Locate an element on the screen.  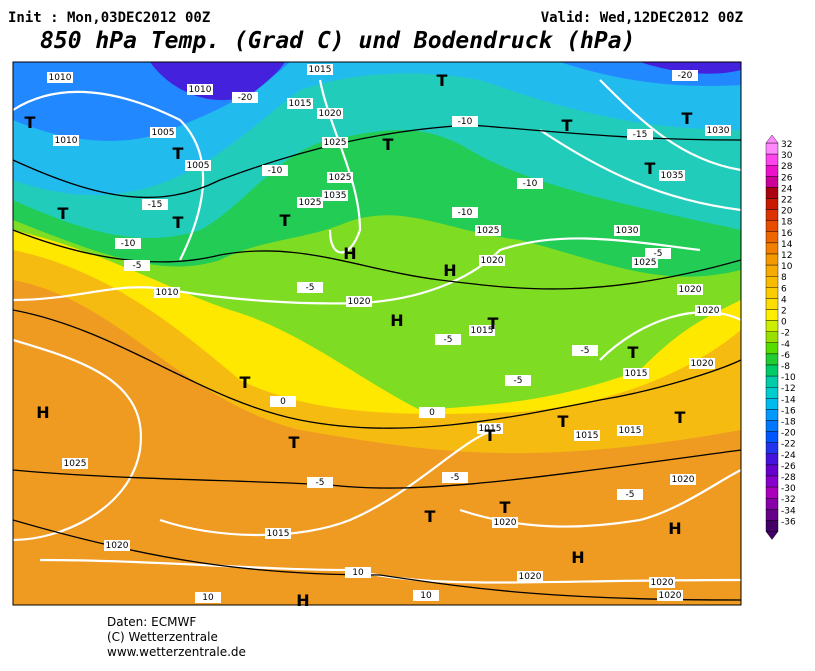
colorbar-label: 30 is located at coordinates (787, 156).